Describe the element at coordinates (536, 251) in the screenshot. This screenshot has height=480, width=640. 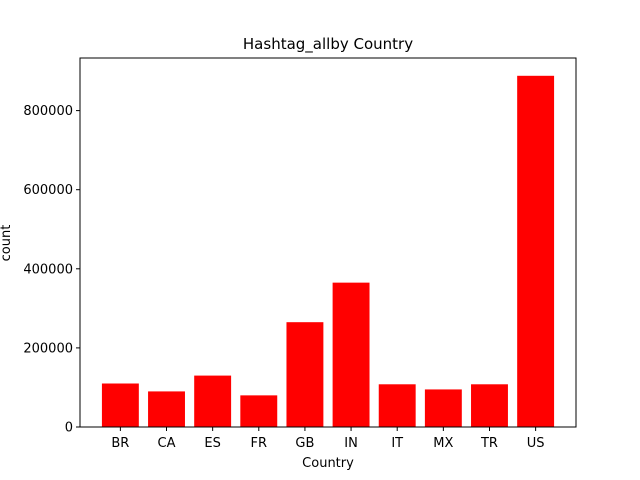
I see `bar-us` at that location.